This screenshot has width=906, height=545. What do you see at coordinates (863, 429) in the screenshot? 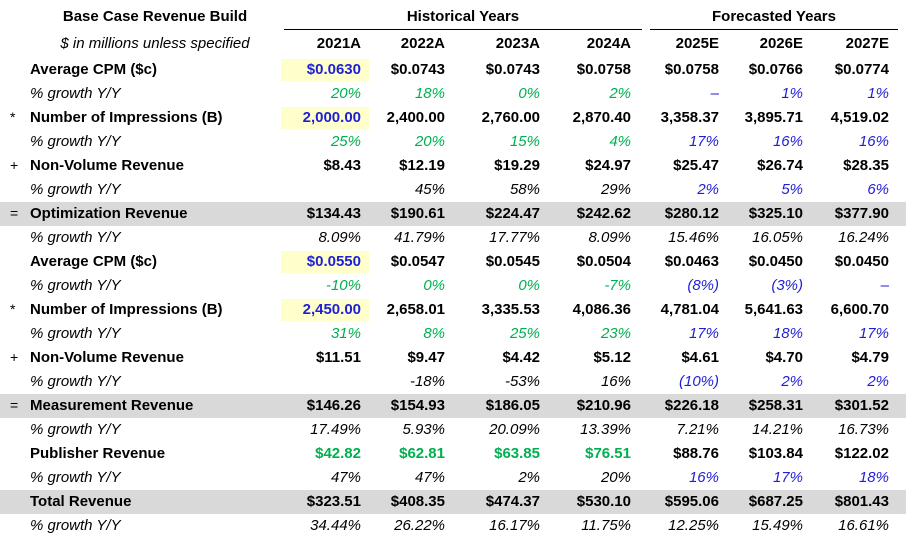
I see `table-cell: 16.73%` at bounding box center [863, 429].